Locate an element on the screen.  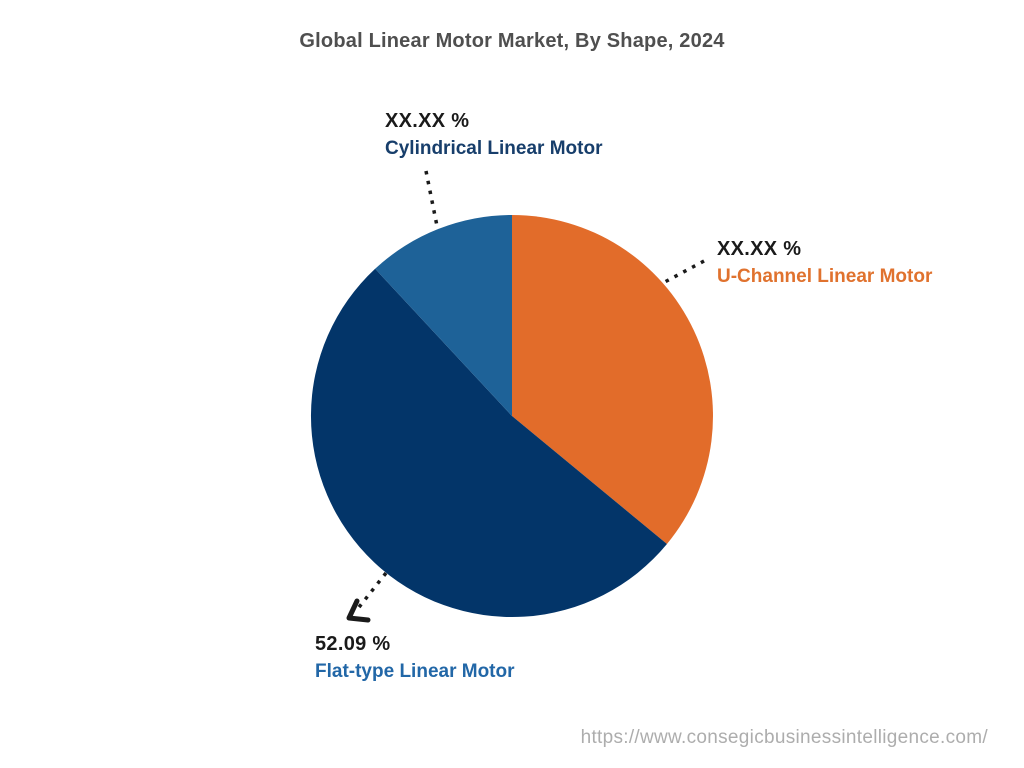
slice-value-u-channel: XX.XX % is located at coordinates (759, 249).